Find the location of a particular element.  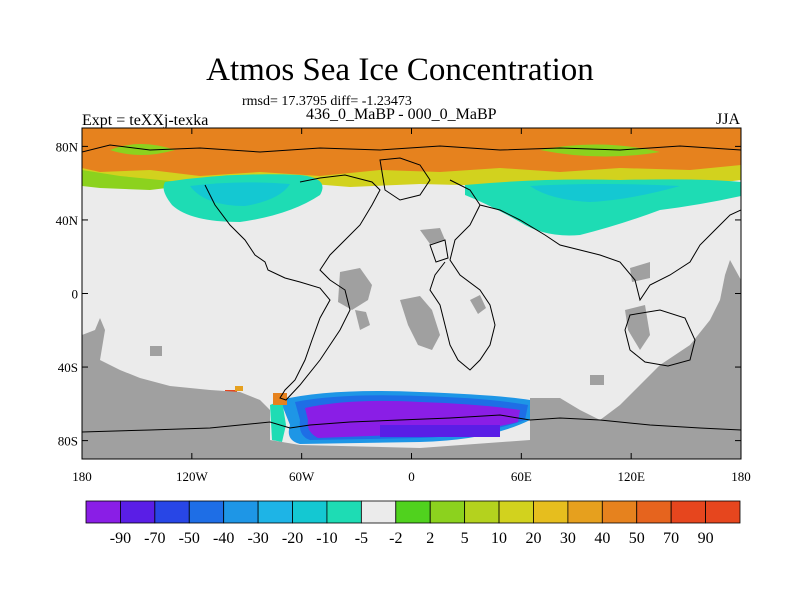

x-tick-label: 60W is located at coordinates (302, 476).